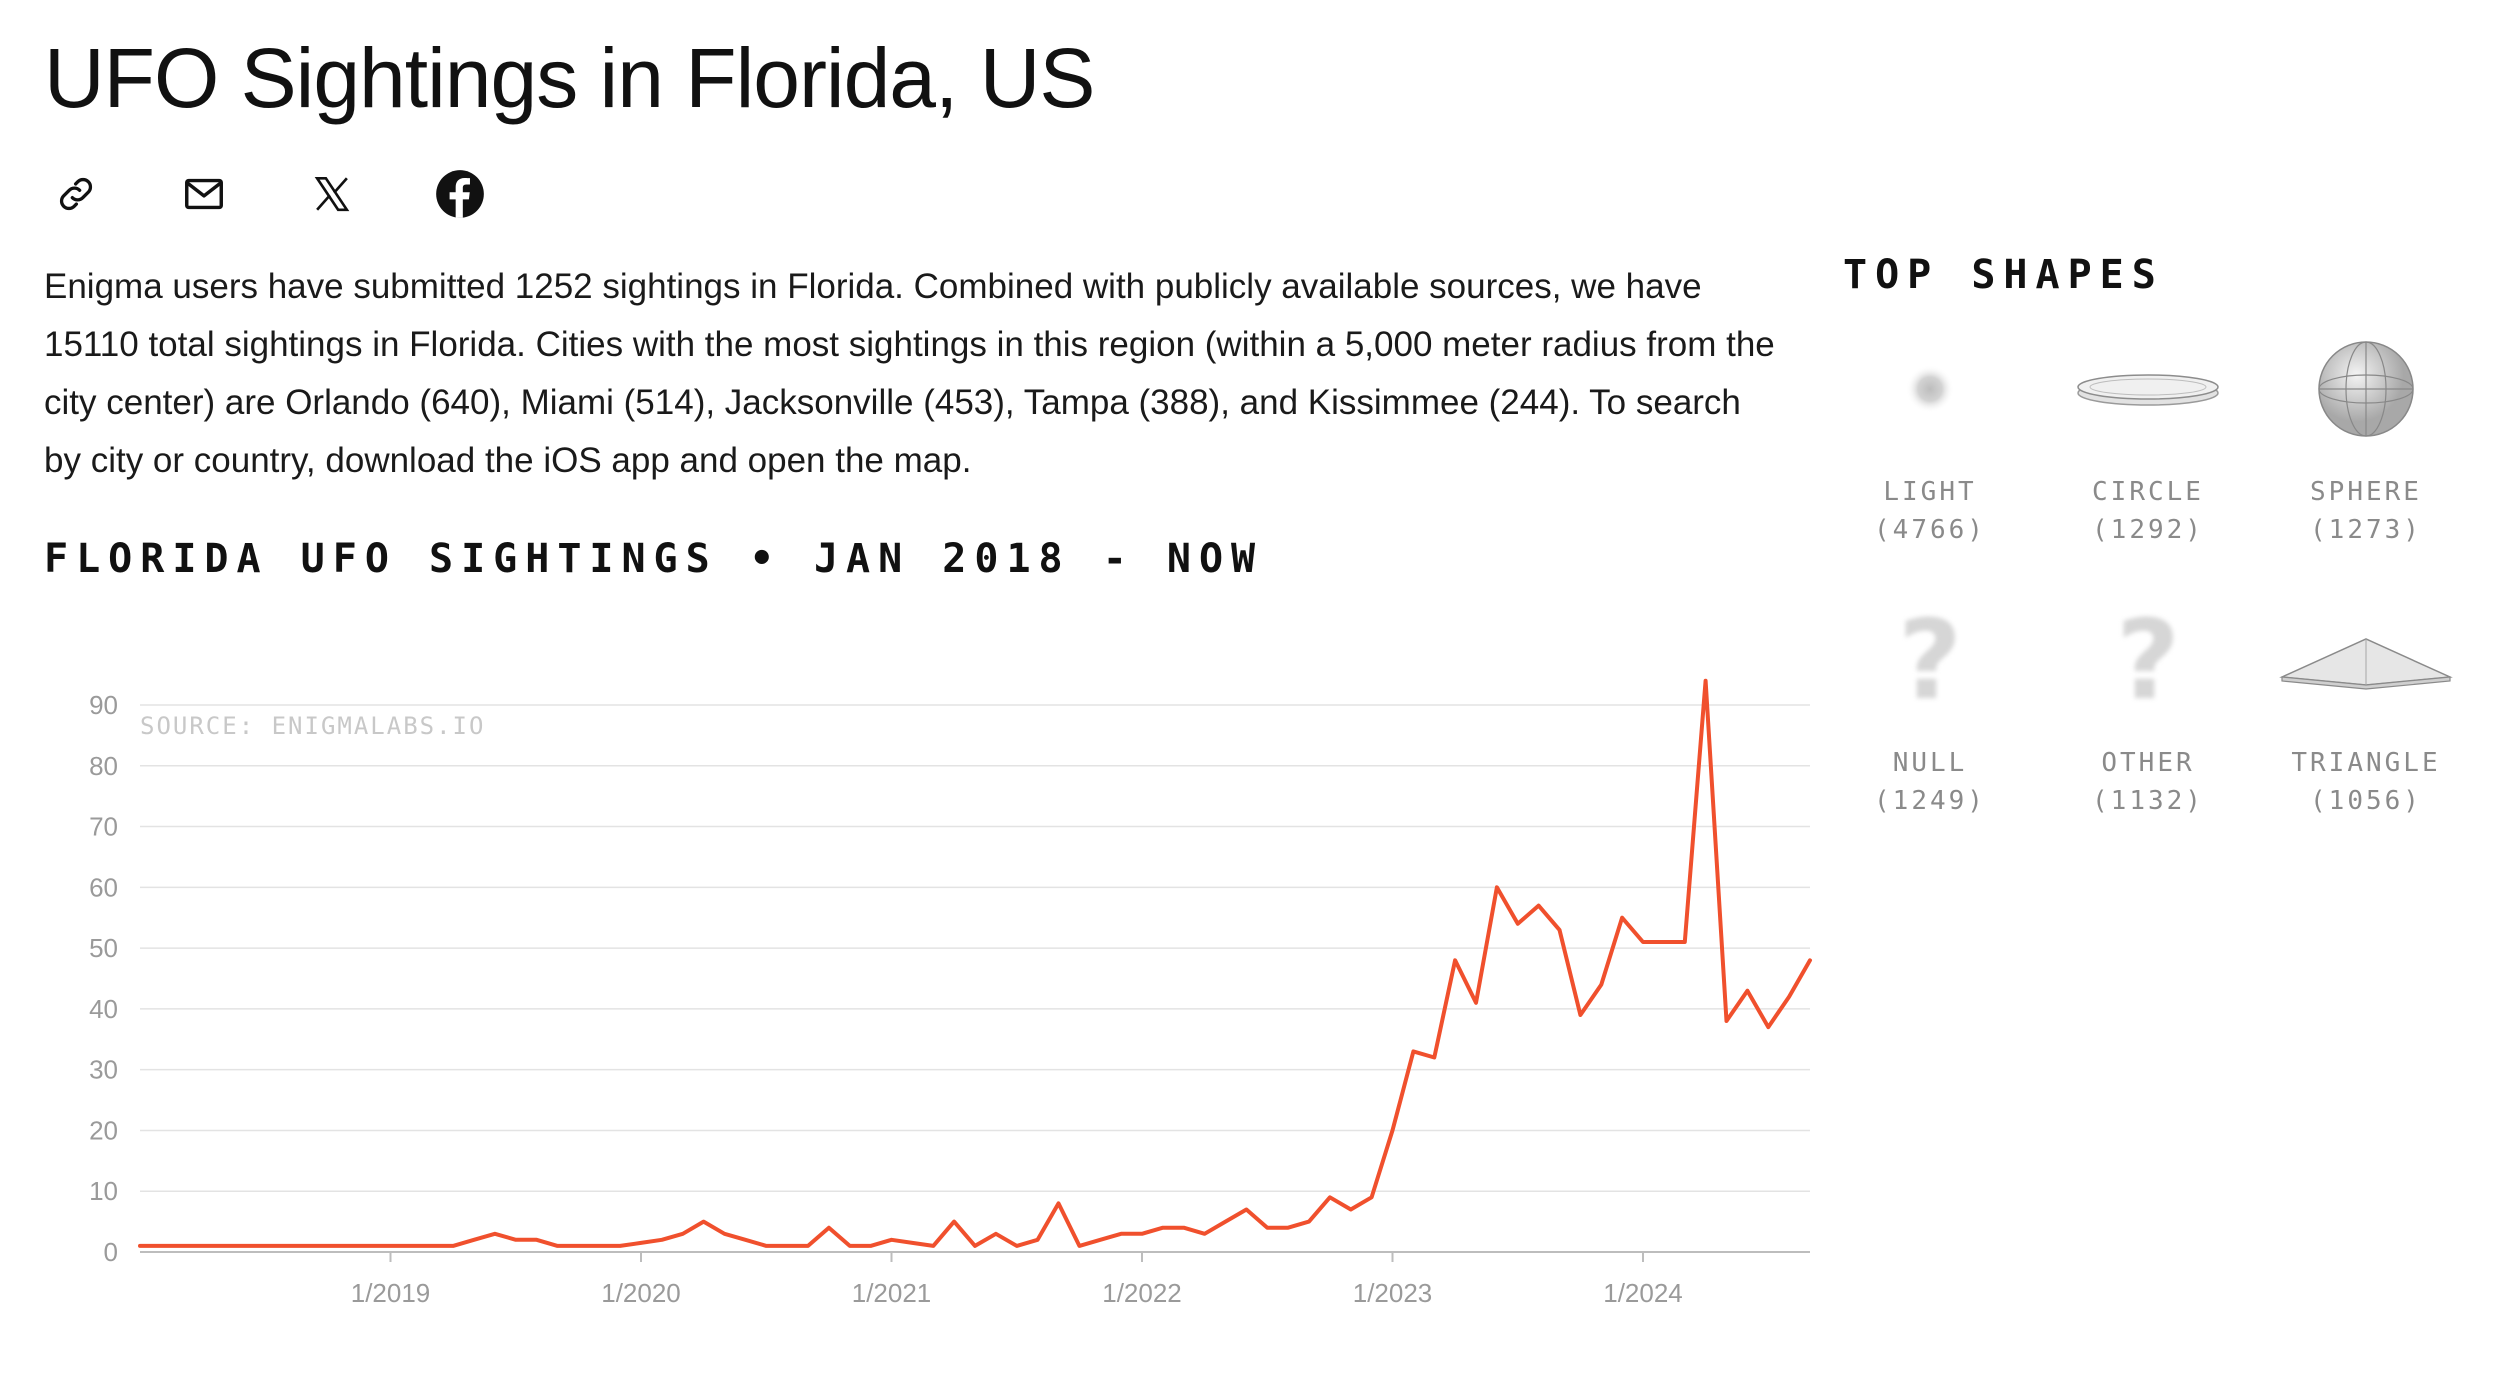 This screenshot has width=2500, height=1379. I want to click on y-tick-label: 60, so click(103, 887).